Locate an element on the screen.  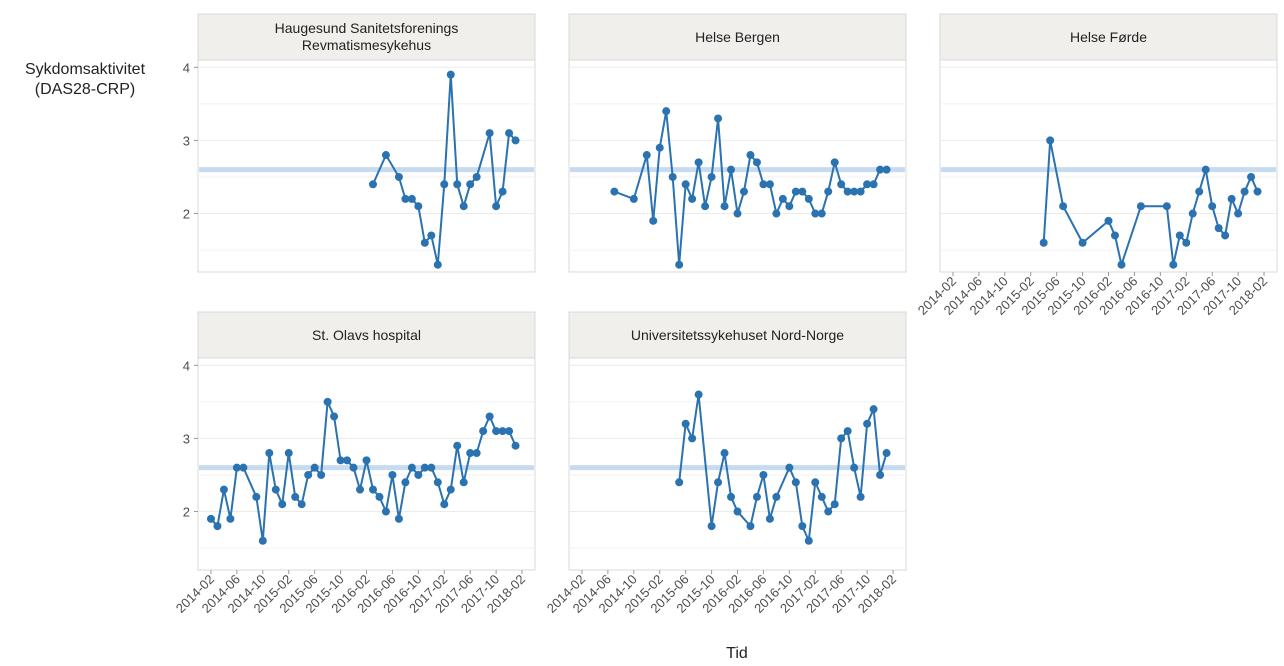
panel-title: St. Olavs hospital is located at coordinates (366, 334).